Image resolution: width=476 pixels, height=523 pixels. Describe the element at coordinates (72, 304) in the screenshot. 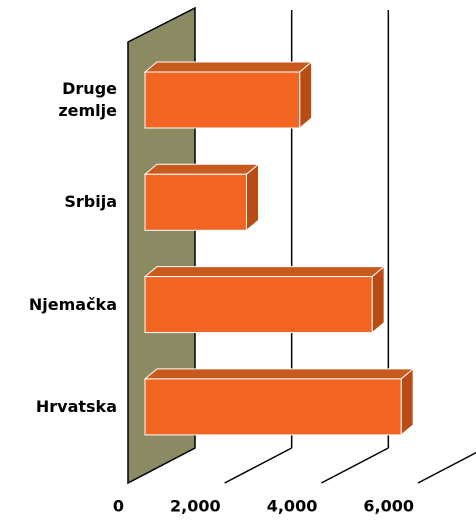

I see `category-label: Njemačka` at that location.